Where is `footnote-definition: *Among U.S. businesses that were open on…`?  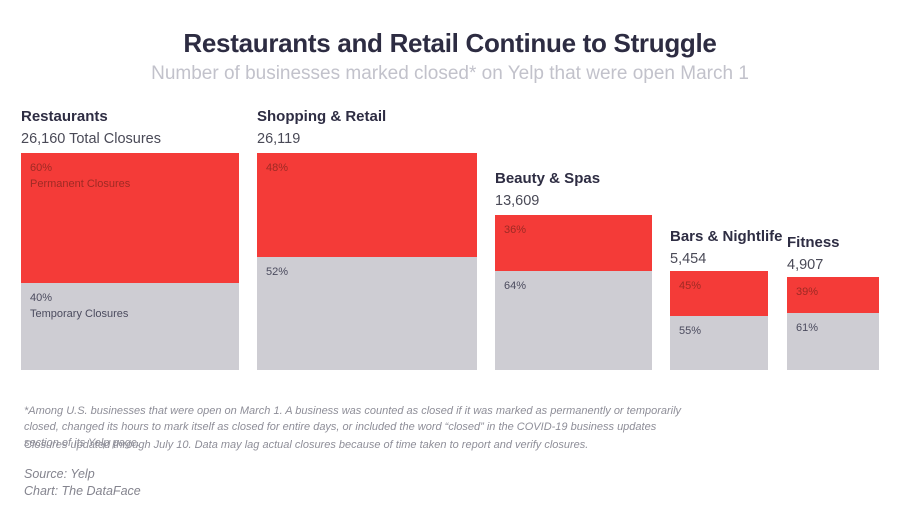
footnote-definition: *Among U.S. businesses that were open on… is located at coordinates (353, 427).